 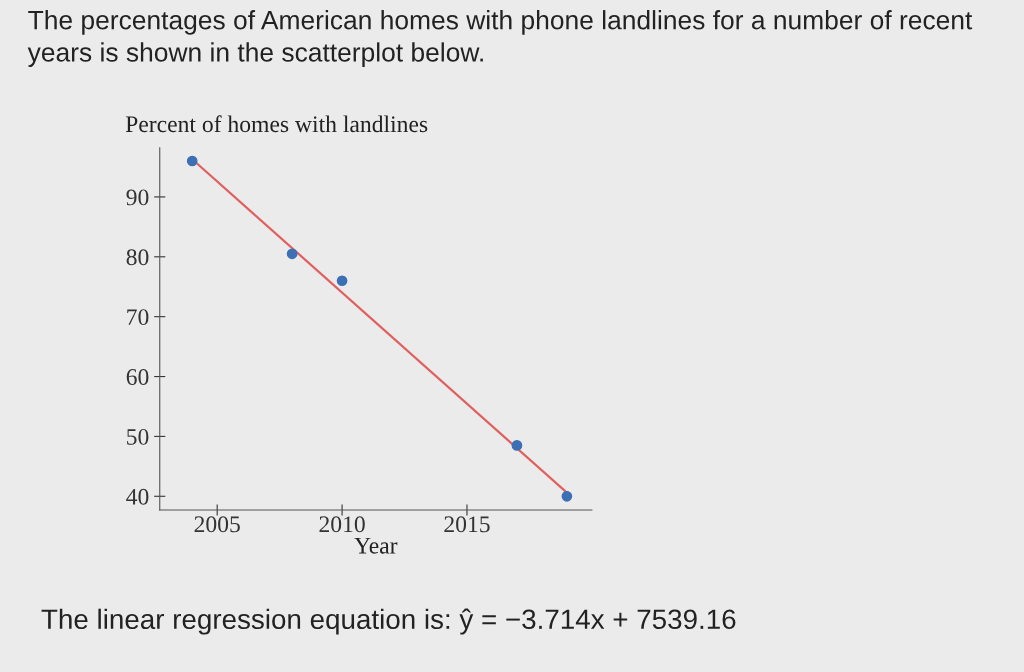 I want to click on y-tick-label: 90, so click(x=137, y=197).